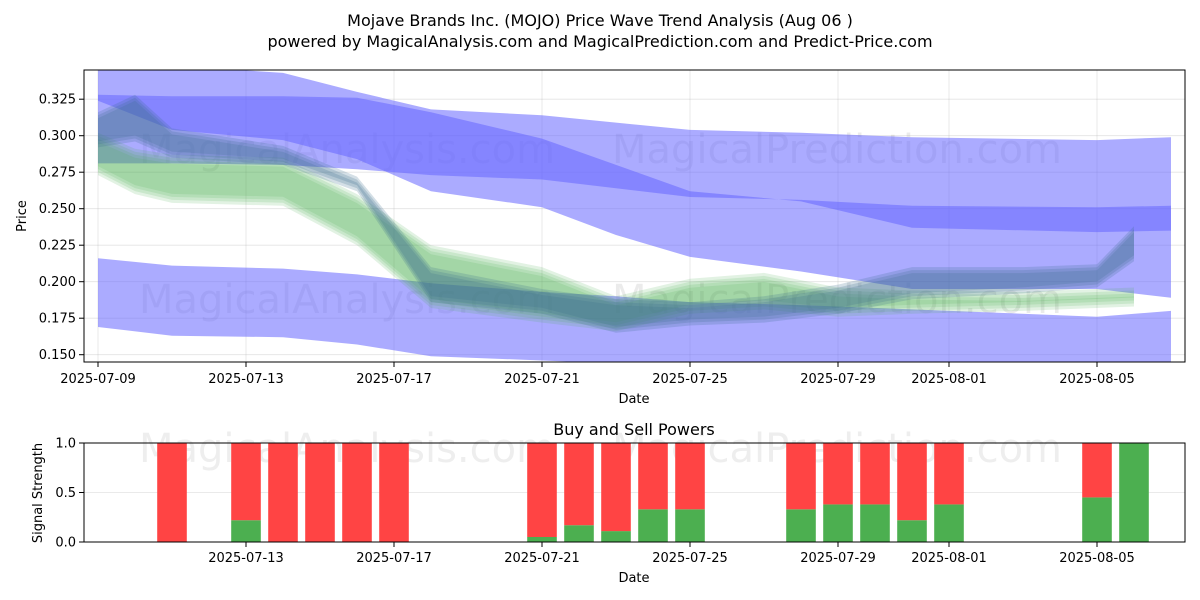 The height and width of the screenshot is (600, 1200). Describe the element at coordinates (38, 493) in the screenshot. I see `signal-y-axis-label: Signal Strength` at that location.